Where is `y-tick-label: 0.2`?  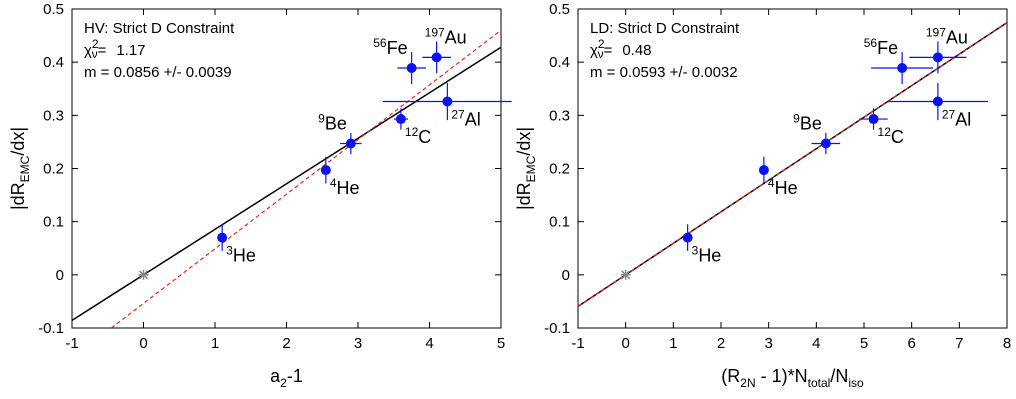
y-tick-label: 0.2 is located at coordinates (53, 169).